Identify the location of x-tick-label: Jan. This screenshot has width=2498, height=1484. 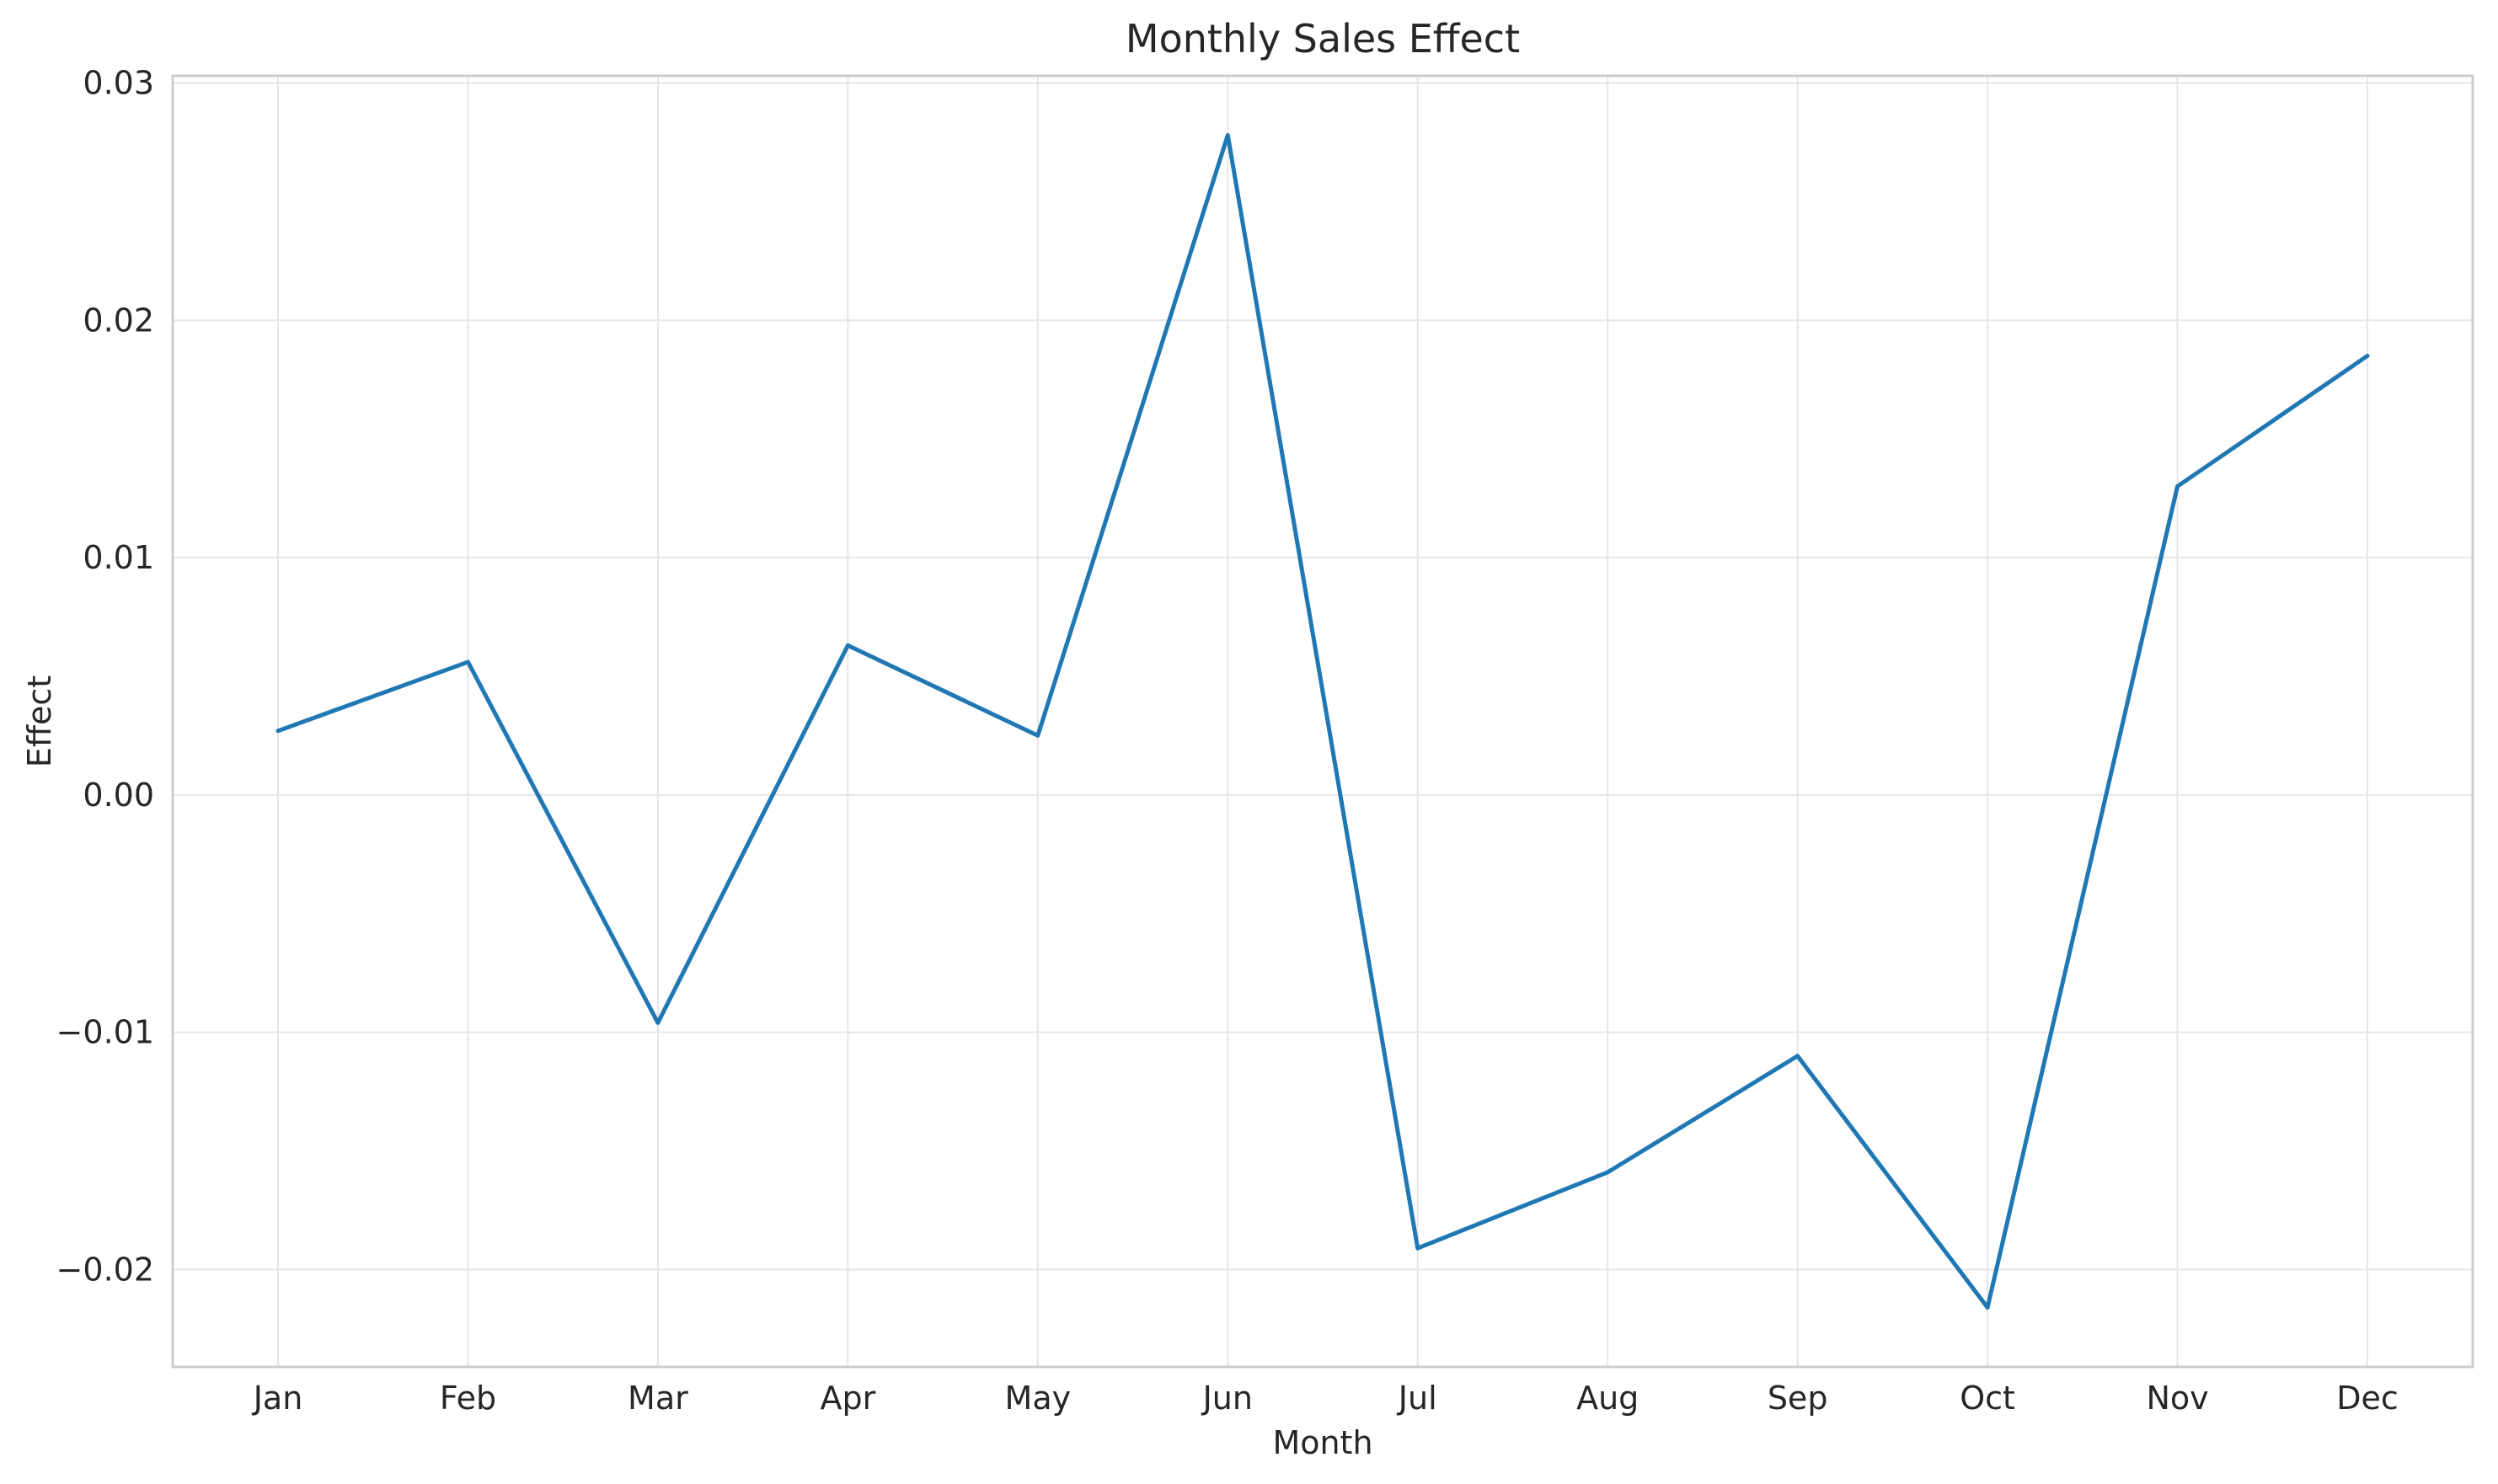
(278, 1399).